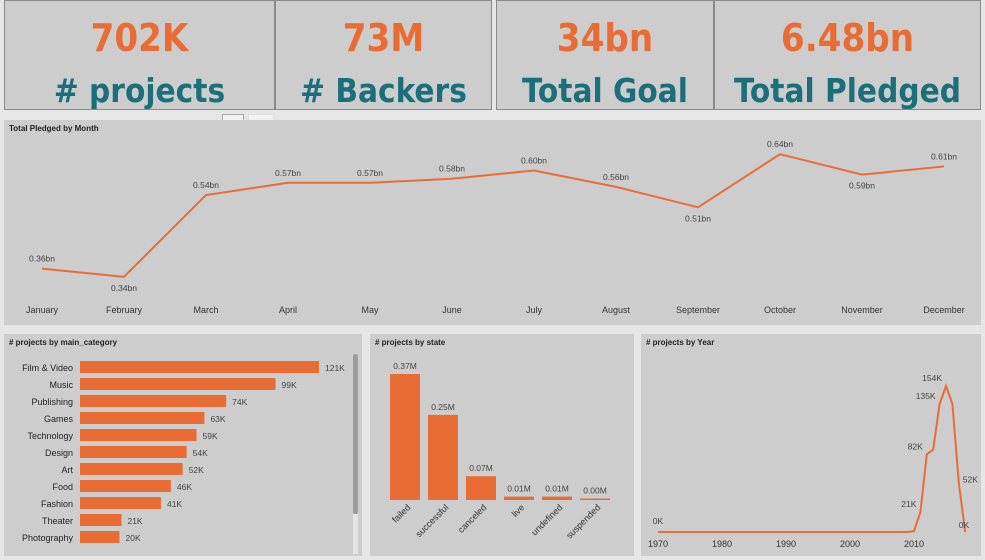 The height and width of the screenshot is (560, 985). What do you see at coordinates (658, 544) in the screenshot?
I see `x-tick-label: 1970` at bounding box center [658, 544].